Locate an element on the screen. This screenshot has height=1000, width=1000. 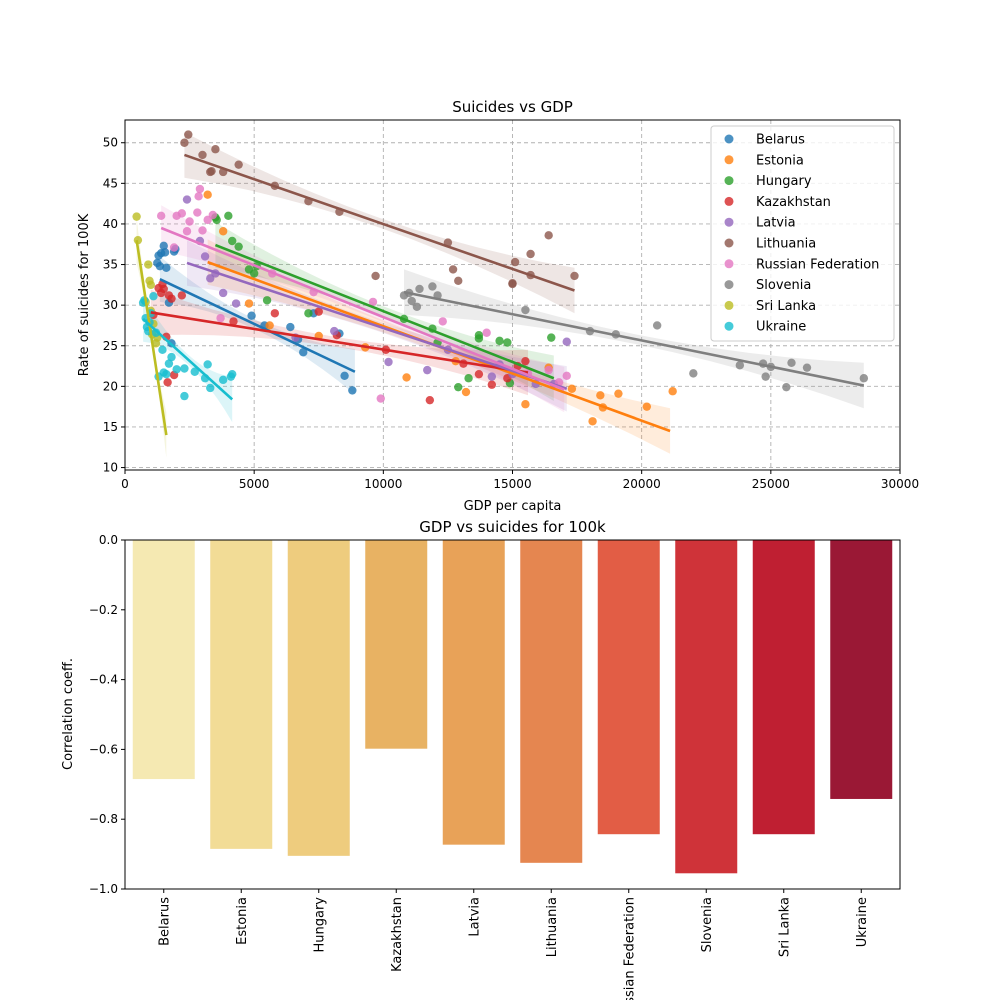
legend-label-russian-federation: Russian Federation is located at coordinates (817, 264).